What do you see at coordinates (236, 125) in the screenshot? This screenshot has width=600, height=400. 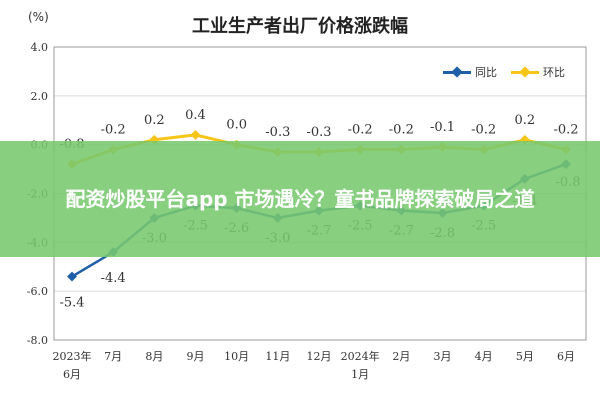 I see `data-label-mom: 0.0` at bounding box center [236, 125].